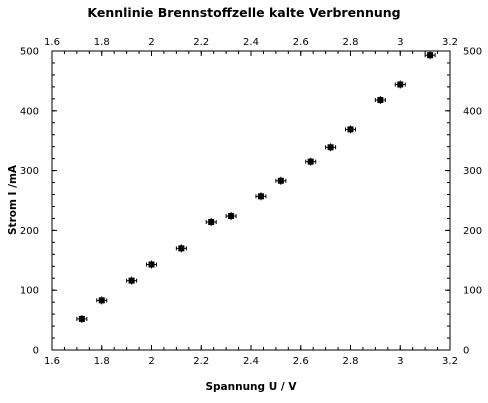  What do you see at coordinates (201, 361) in the screenshot?
I see `x-tick-label-bottom: 2.2` at bounding box center [201, 361].